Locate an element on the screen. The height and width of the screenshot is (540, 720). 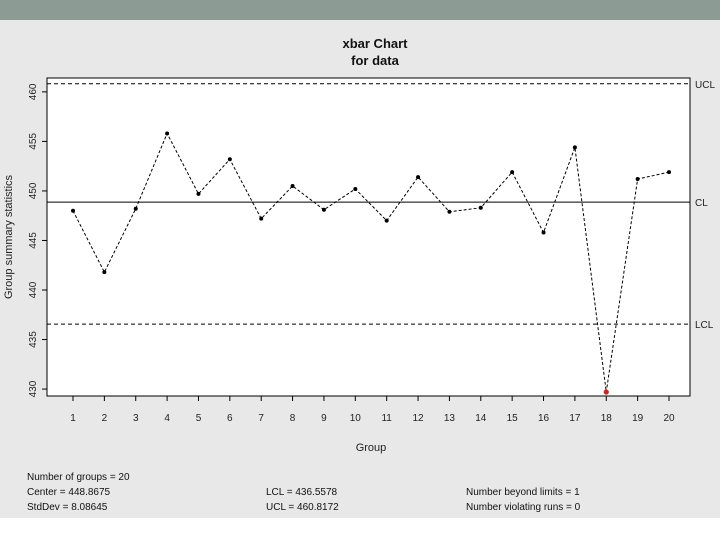
lcl-label: LCL is located at coordinates (704, 325).